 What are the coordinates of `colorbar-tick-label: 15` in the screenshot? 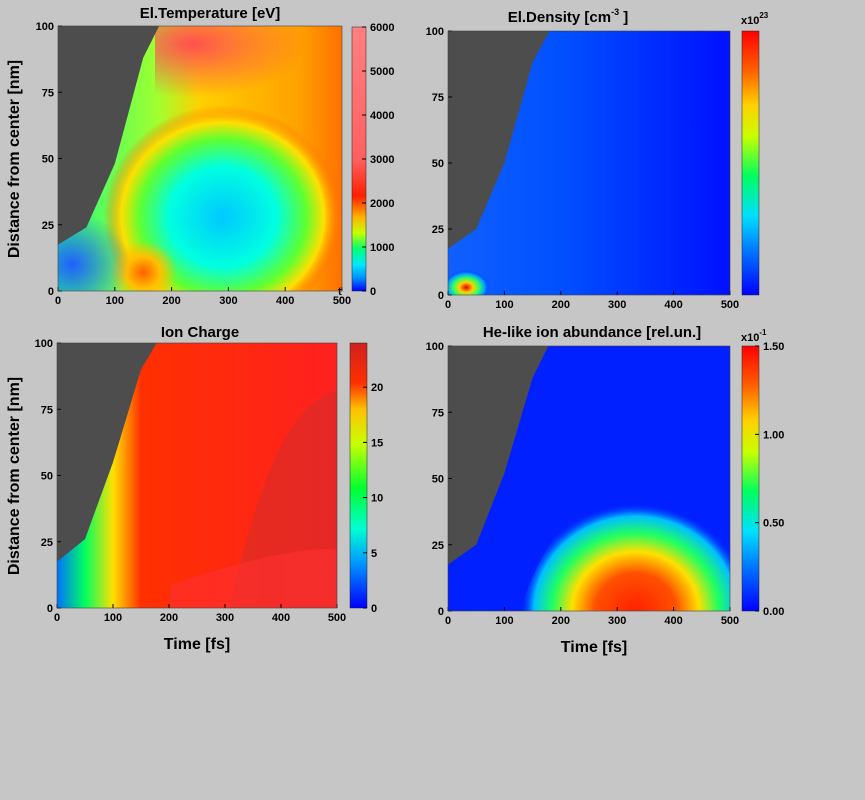 It's located at (377, 443).